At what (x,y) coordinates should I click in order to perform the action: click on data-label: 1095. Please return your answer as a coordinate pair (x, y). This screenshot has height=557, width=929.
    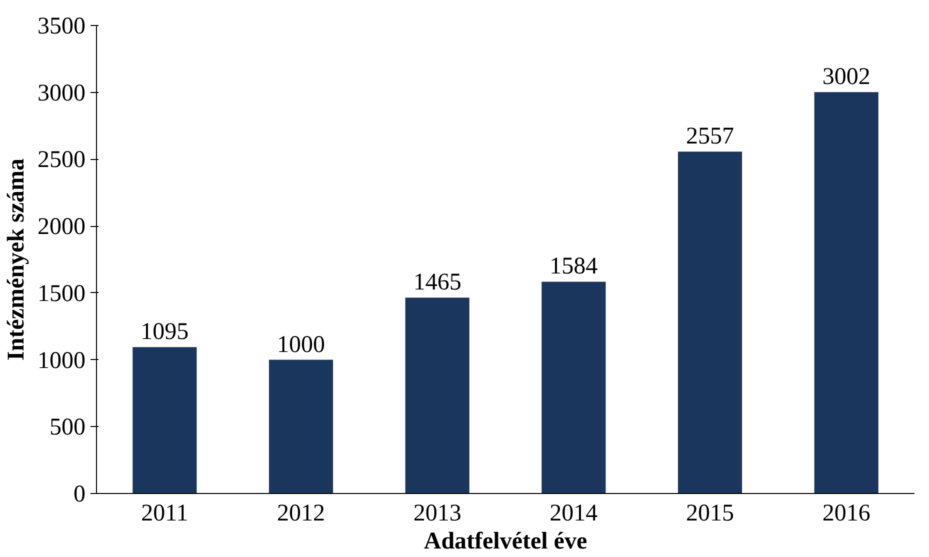
    Looking at the image, I should click on (164, 332).